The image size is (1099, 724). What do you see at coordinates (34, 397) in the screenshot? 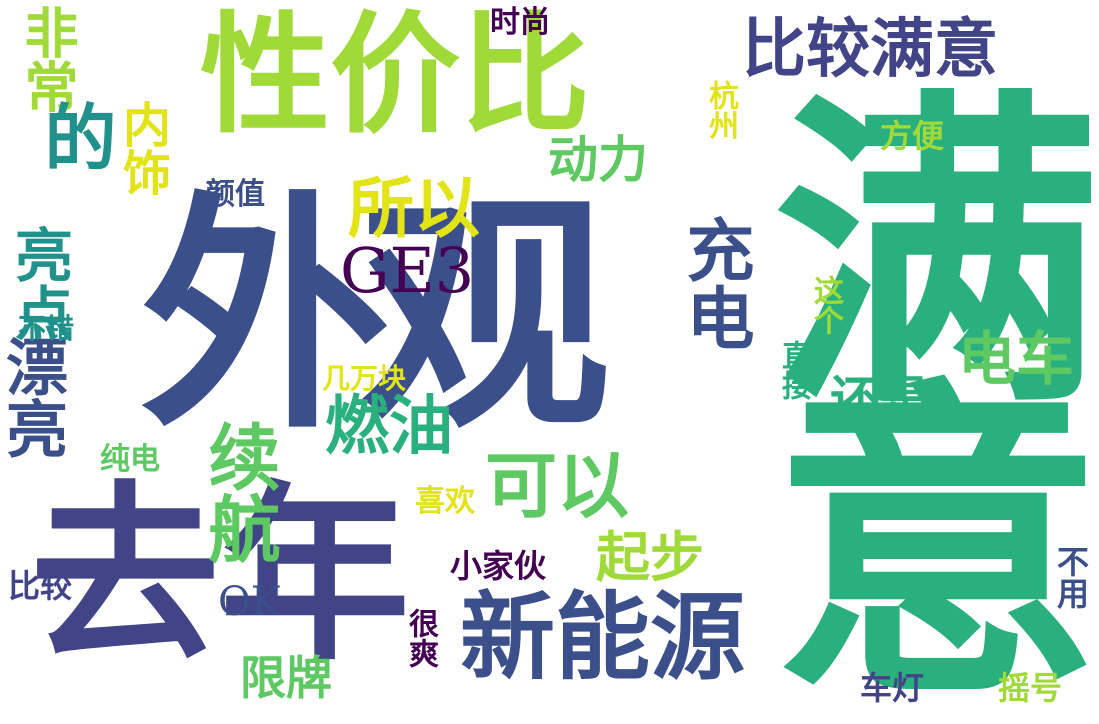
I see `word-piaoliang: 漂亮` at bounding box center [34, 397].